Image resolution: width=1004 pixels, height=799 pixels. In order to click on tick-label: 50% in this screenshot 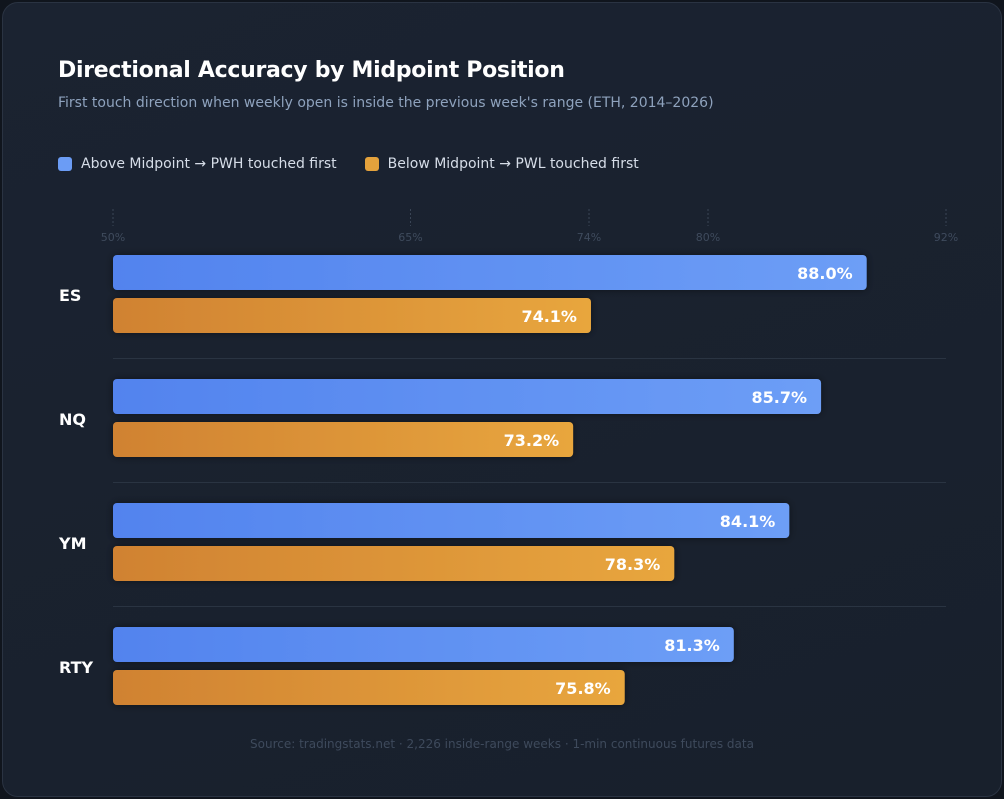, I will do `click(113, 237)`.